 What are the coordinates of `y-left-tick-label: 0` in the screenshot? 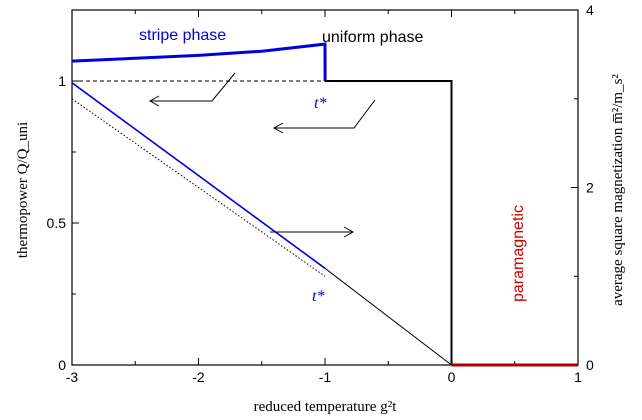 It's located at (62, 365).